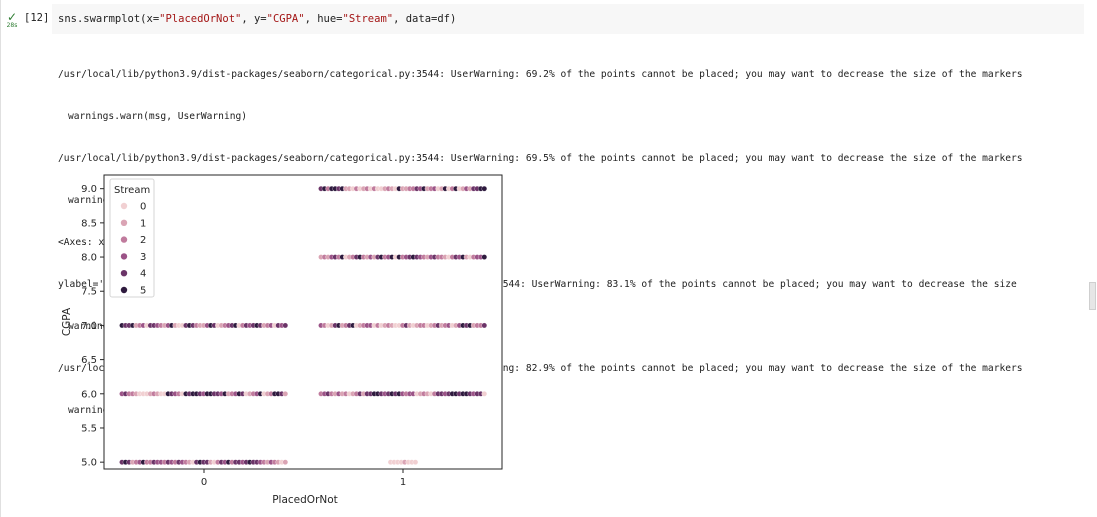 Image resolution: width=1097 pixels, height=517 pixels. I want to click on code-sep: , y=, so click(254, 19).